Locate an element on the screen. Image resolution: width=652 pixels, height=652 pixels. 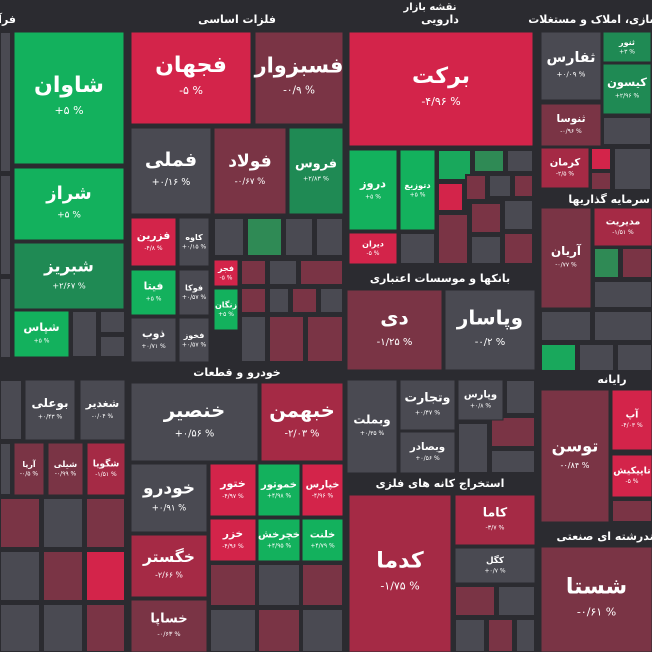
tile-value: +۴/۹۵ % is located at coordinates (279, 546).